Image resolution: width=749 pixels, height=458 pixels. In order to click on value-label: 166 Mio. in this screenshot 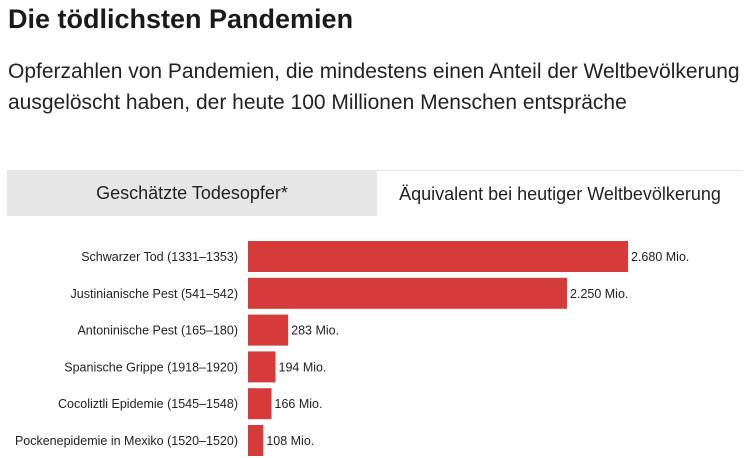, I will do `click(299, 404)`.